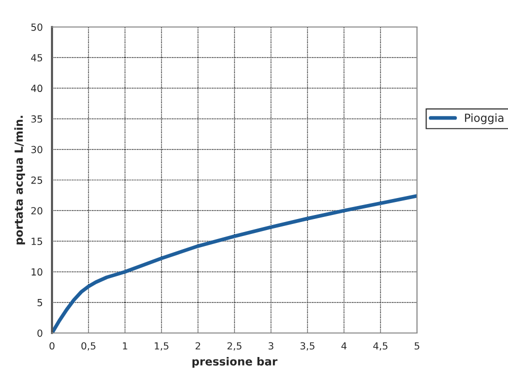 This screenshot has width=508, height=377. What do you see at coordinates (37, 272) in the screenshot?
I see `y-tick-label: 10` at bounding box center [37, 272].